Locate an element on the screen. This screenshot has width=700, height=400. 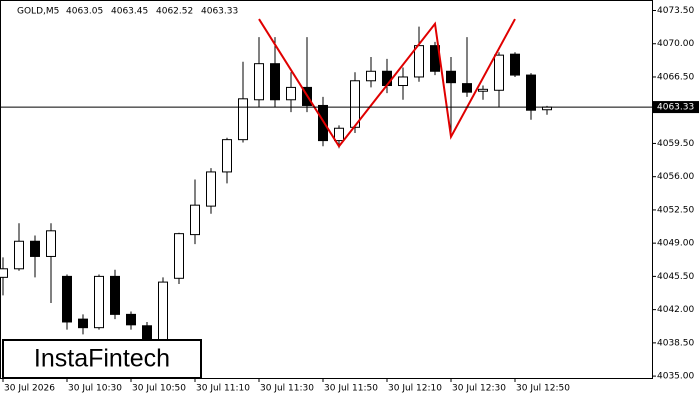
x-tick-label: 30 Jul 2026 is located at coordinates (29, 389).